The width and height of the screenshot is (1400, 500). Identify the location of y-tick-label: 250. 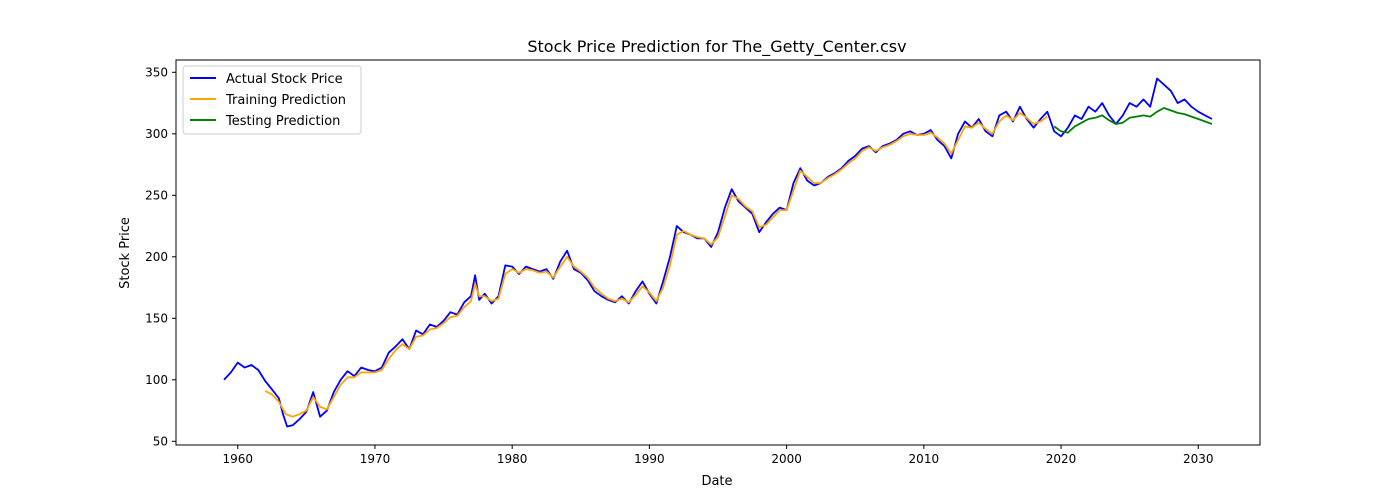
(156, 195).